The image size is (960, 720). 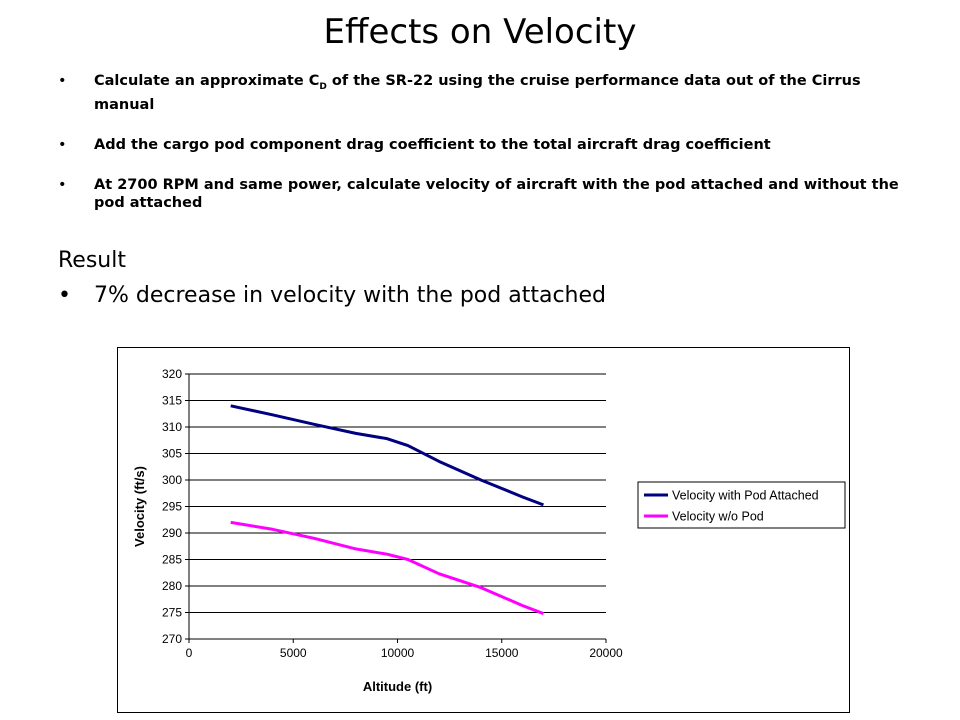 I want to click on y-tick-label: 305, so click(x=172, y=454).